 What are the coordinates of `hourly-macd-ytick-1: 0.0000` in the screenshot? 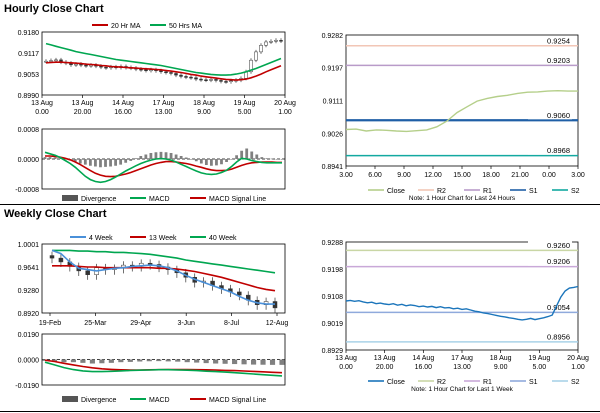 It's located at (29, 160).